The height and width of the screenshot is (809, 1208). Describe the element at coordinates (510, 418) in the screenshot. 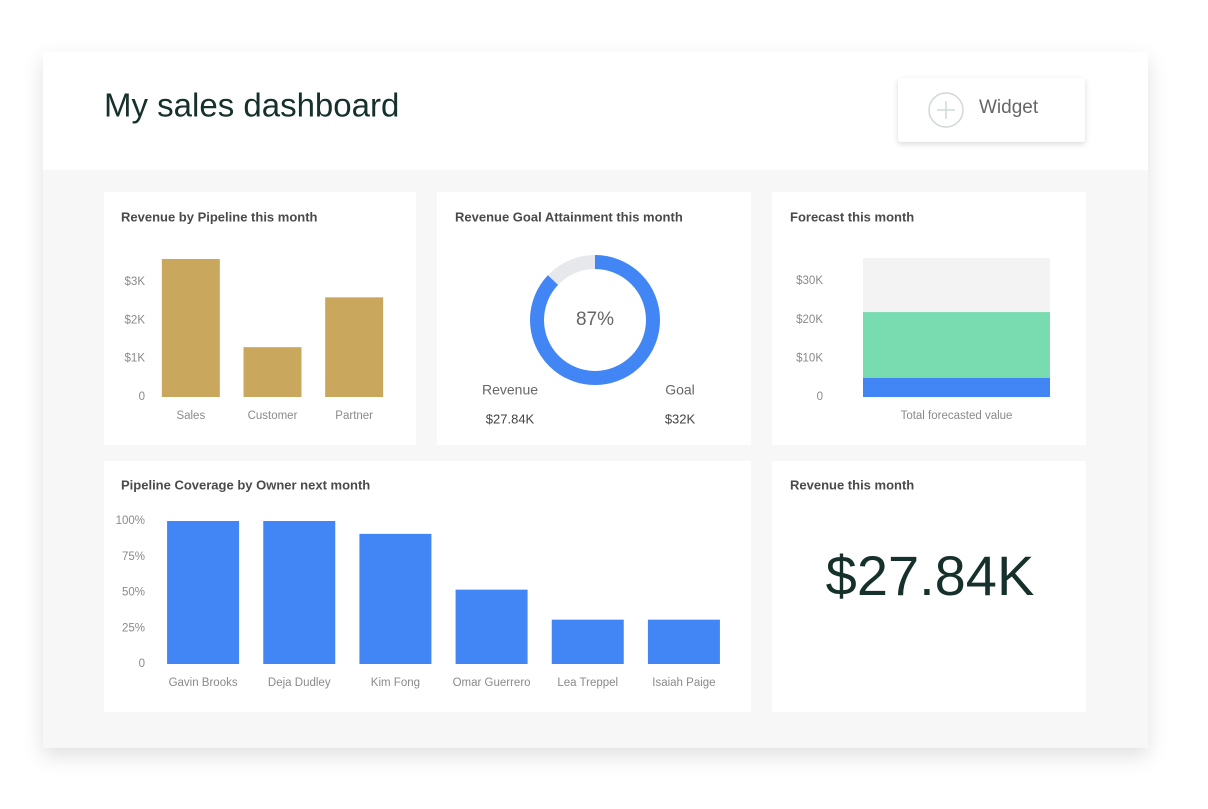

I see `stat-value: $27.84K` at that location.